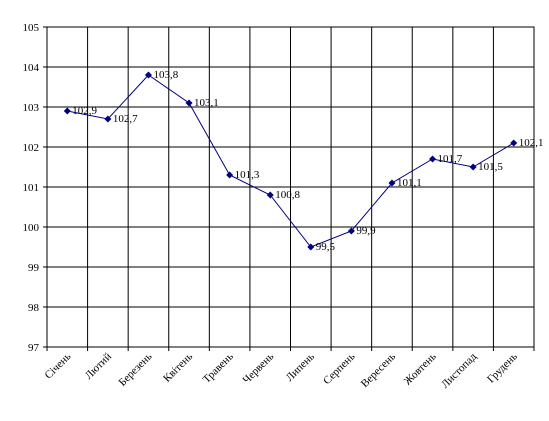  I want to click on y-axis-tick-labels: 97 98 99 100 101 102 103 104 105, so click(31, 188).